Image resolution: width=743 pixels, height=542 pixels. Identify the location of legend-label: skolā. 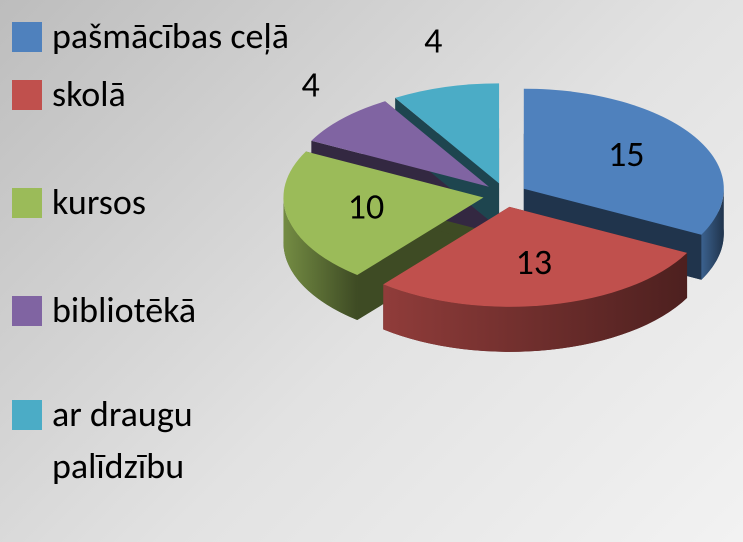
(89, 94).